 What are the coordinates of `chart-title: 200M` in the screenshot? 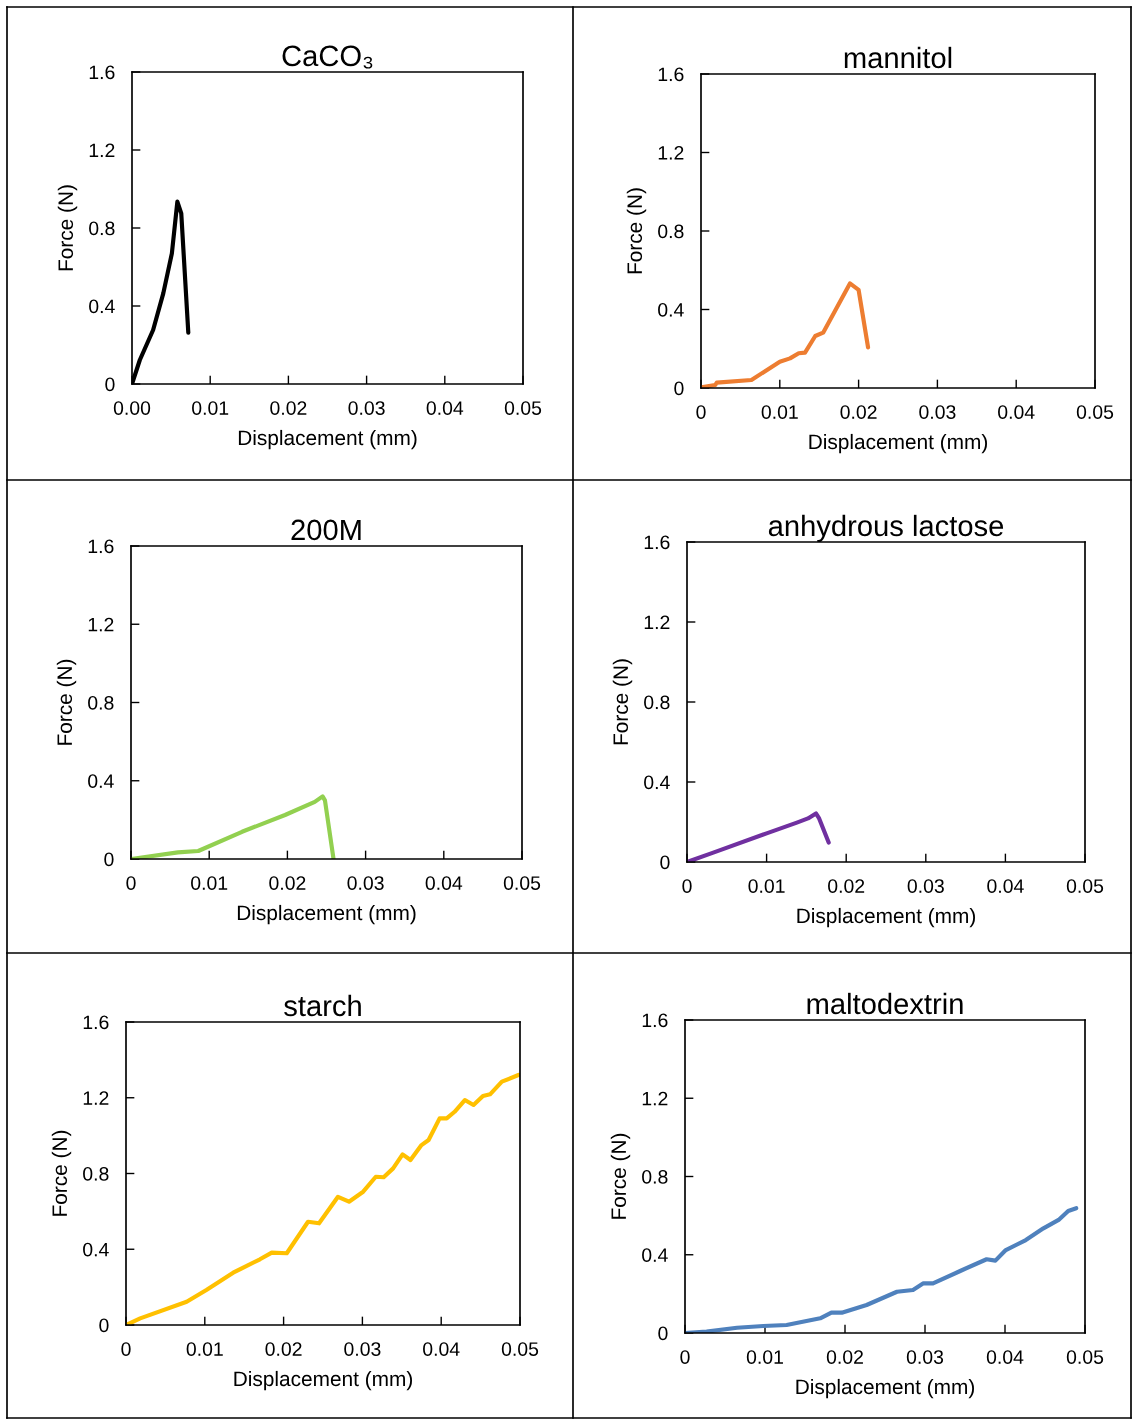 It's located at (326, 530).